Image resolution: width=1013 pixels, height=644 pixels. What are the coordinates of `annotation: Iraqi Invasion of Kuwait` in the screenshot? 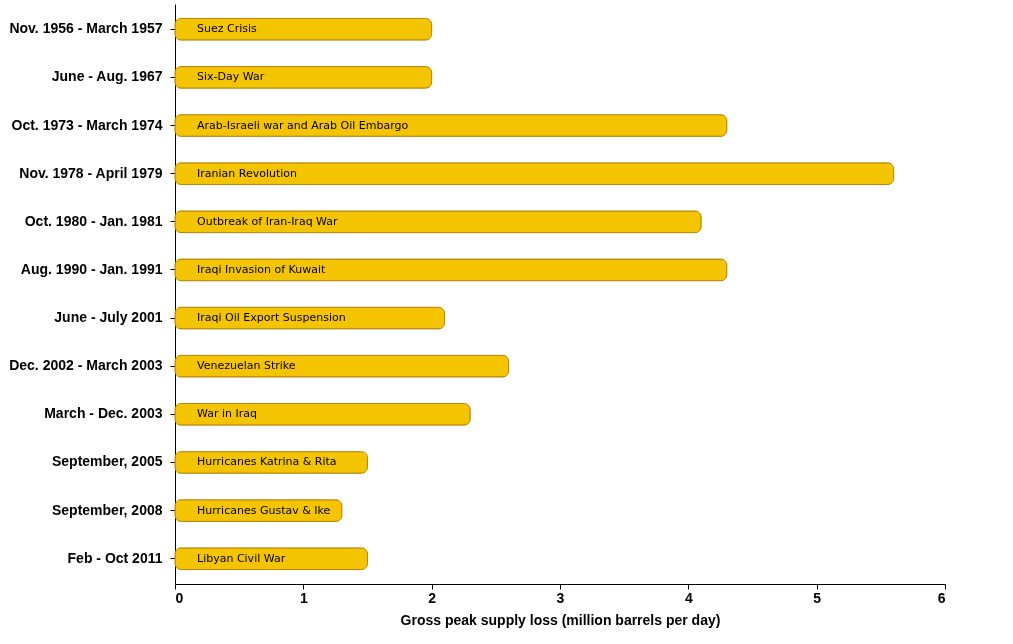 It's located at (262, 269).